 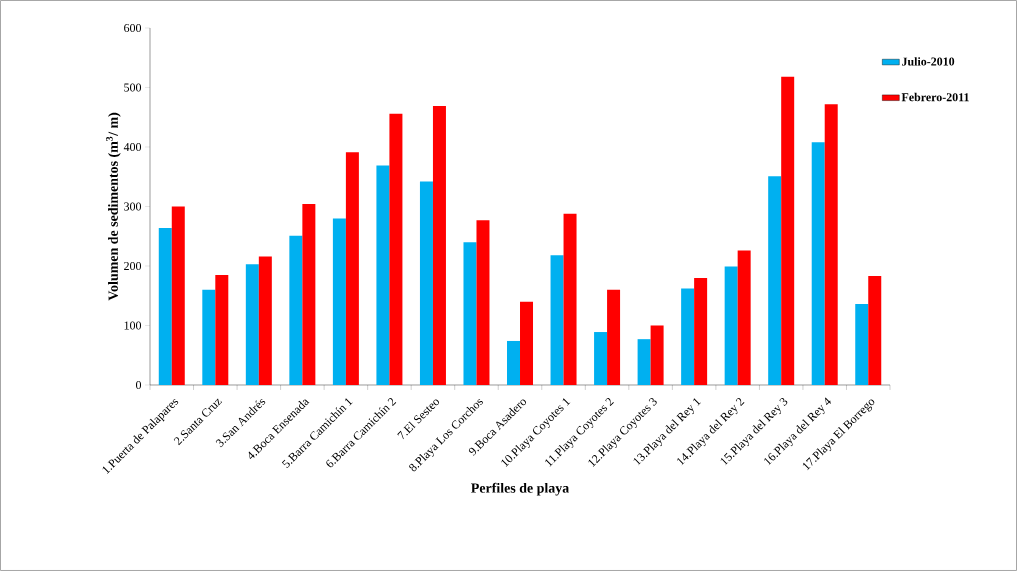 I want to click on y-axis-title: Volumen de sedimentos (m$^{3}$/ m), so click(x=113, y=206).